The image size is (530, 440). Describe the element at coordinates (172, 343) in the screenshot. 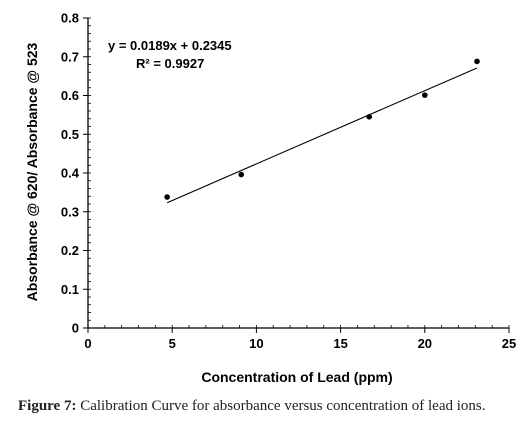

I see `x-tick-label: 5` at that location.